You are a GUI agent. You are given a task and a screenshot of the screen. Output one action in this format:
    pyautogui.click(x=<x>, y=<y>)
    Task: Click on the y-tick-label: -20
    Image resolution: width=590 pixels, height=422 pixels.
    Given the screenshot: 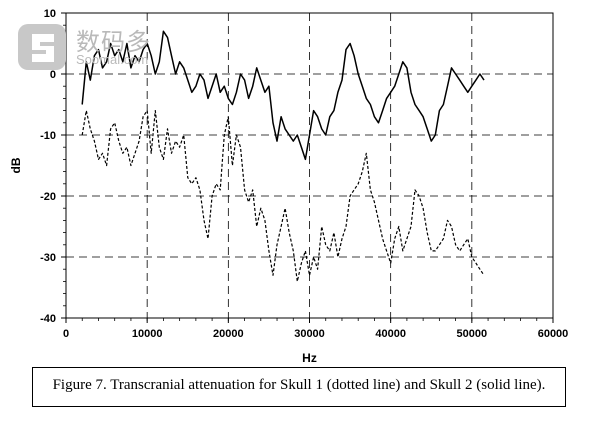 What is the action you would take?
    pyautogui.click(x=48, y=197)
    